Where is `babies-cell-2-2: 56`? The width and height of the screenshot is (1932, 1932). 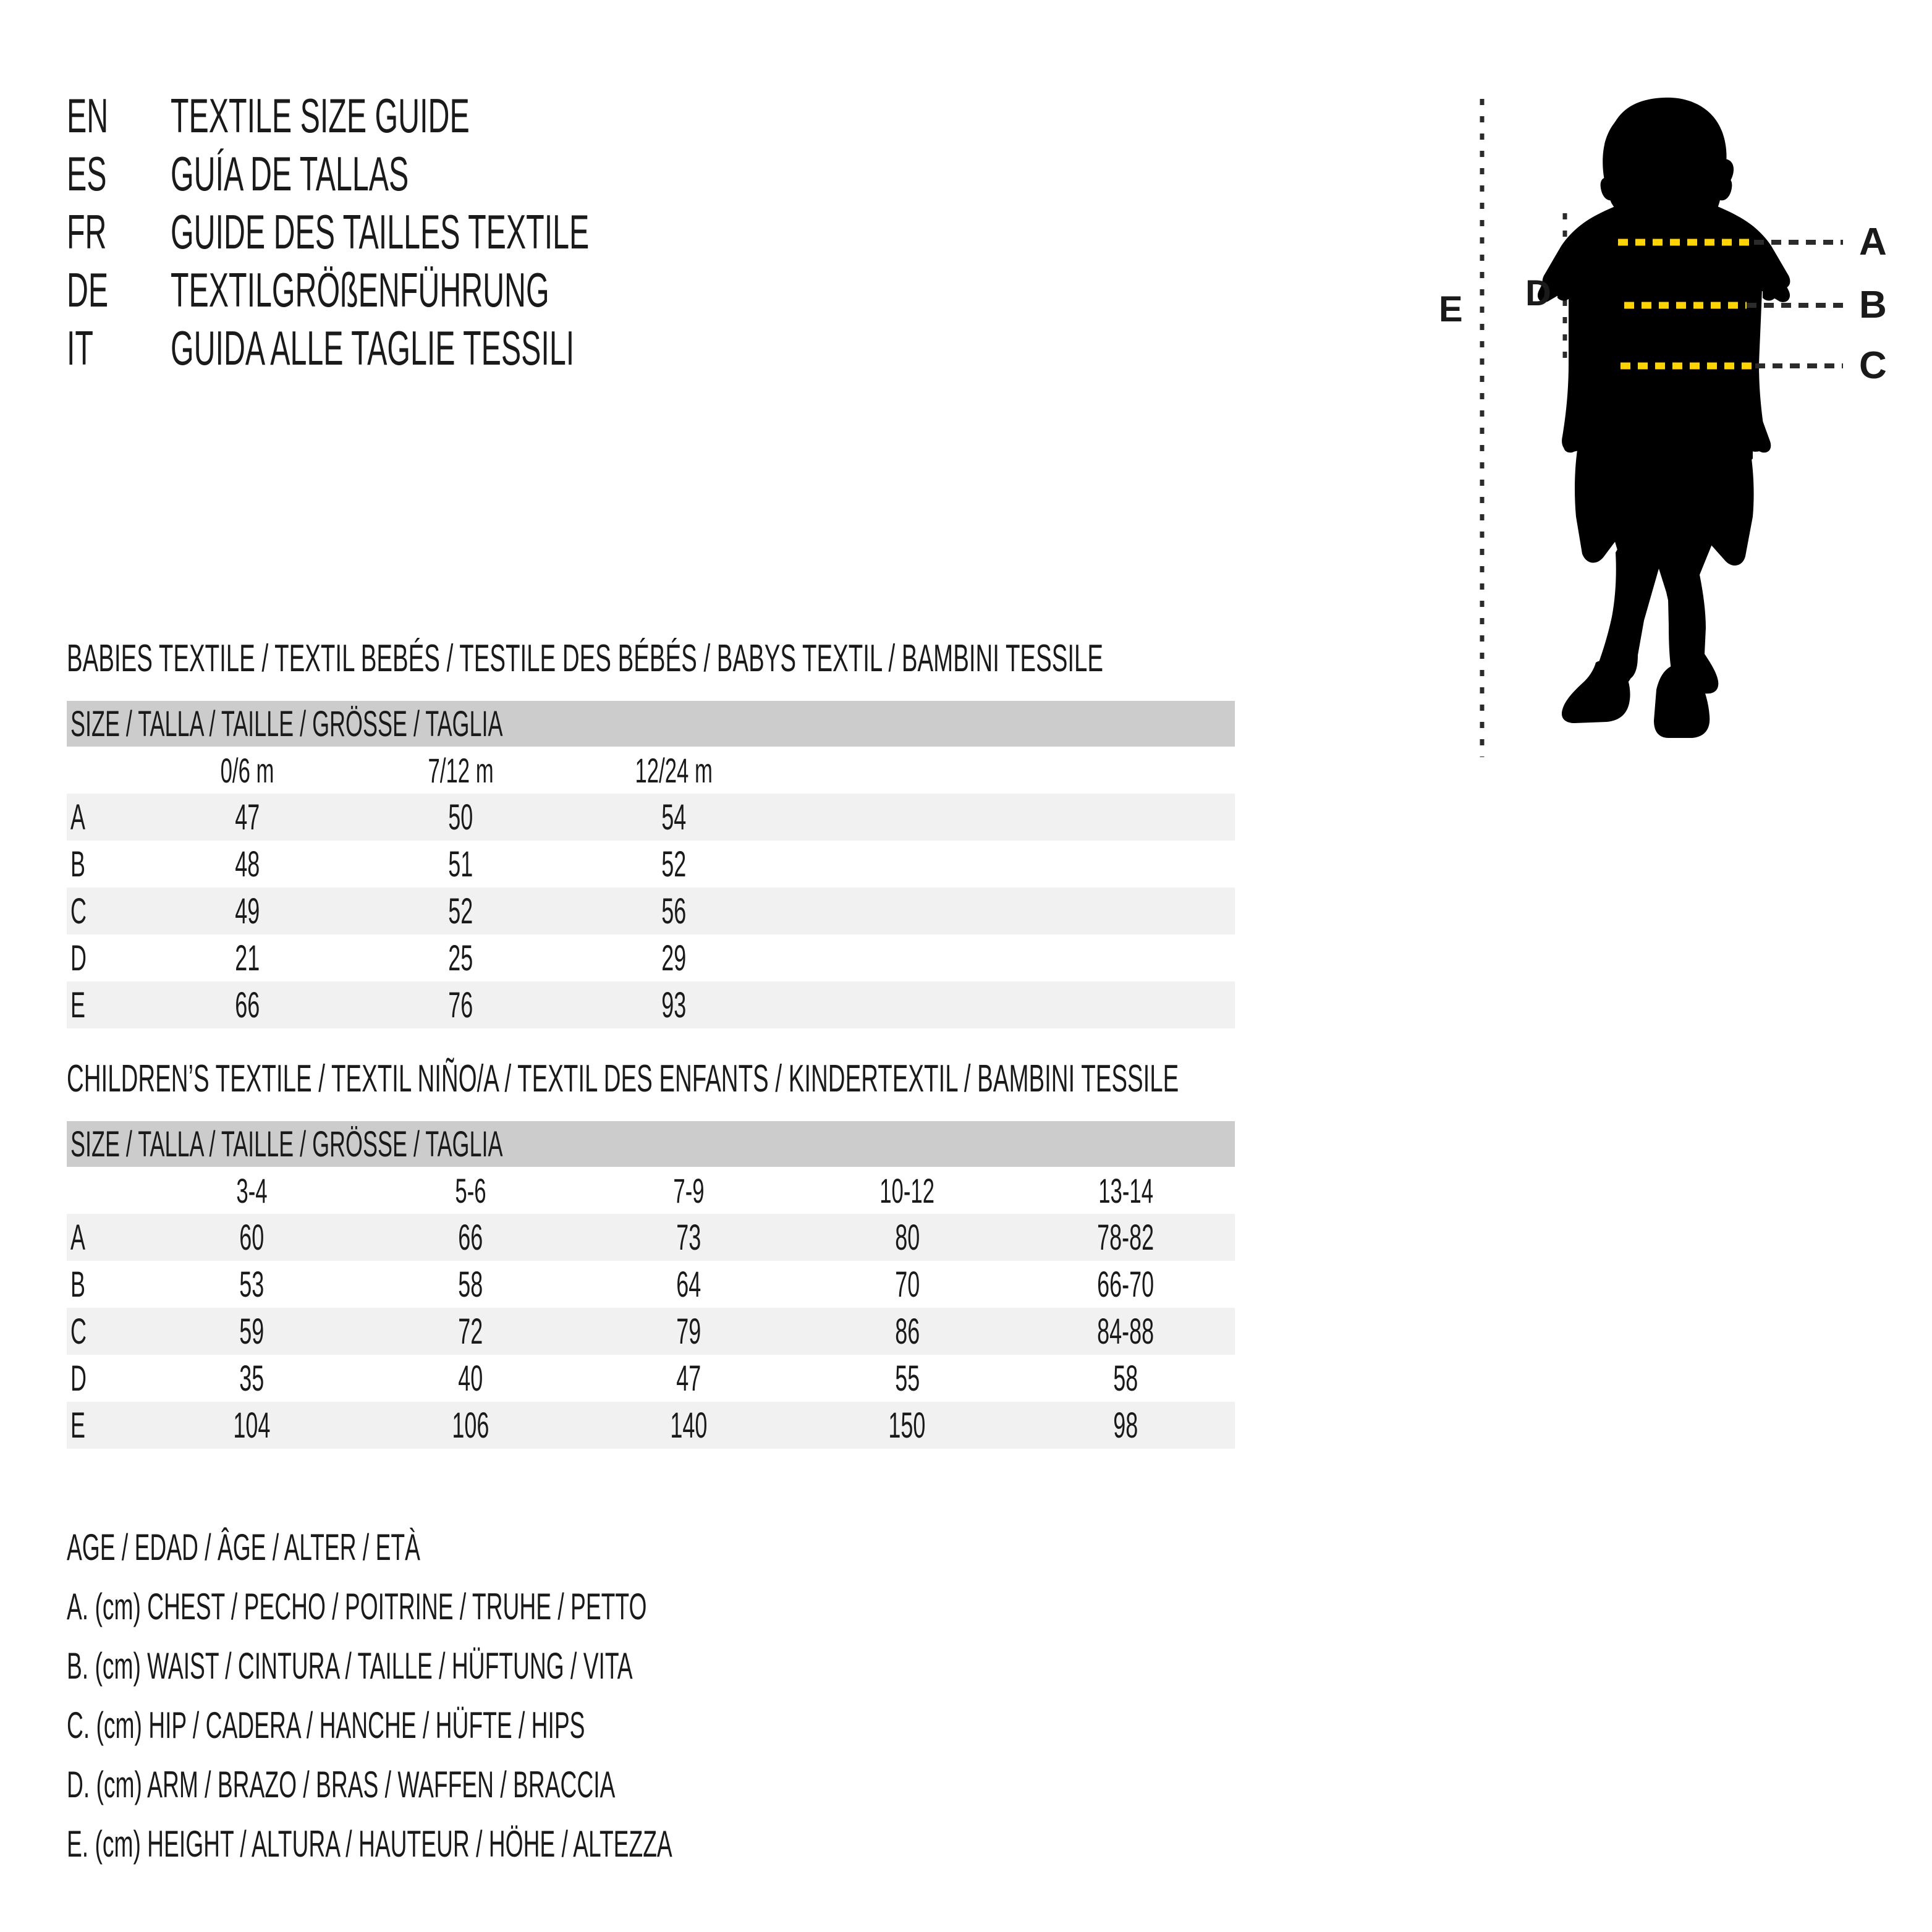
babies-cell-2-2: 56 is located at coordinates (674, 911).